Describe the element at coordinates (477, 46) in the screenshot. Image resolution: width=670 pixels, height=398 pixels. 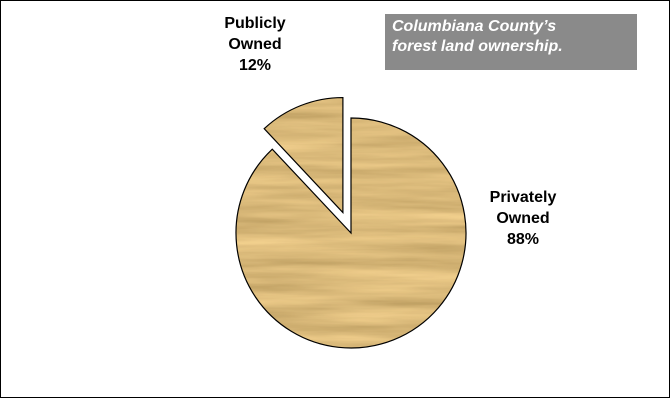
I see `chart-title-line-2: forest land ownership.` at that location.